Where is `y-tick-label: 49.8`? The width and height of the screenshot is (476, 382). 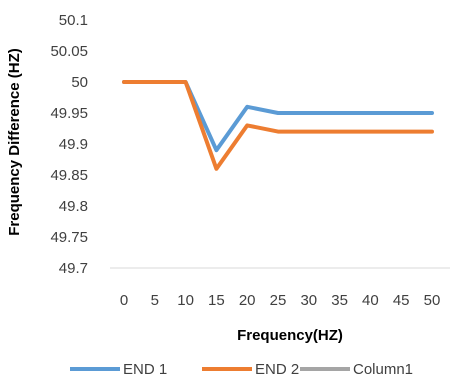 y-tick-label: 49.8 is located at coordinates (73, 206).